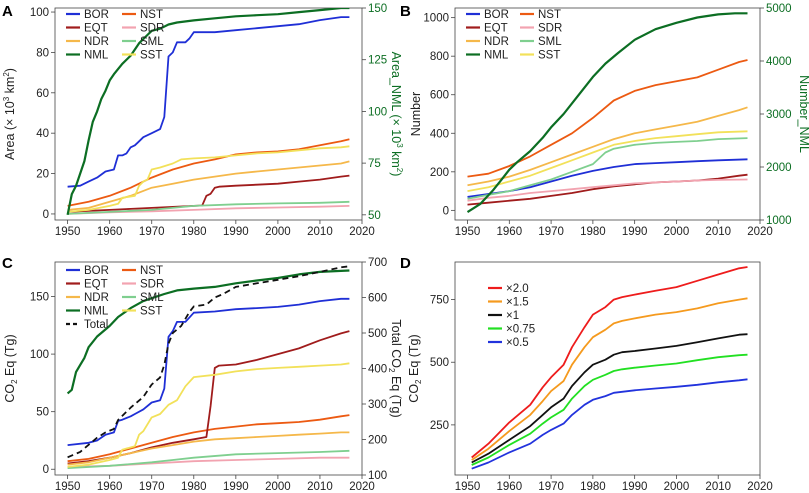  I want to click on y2-axis-label-part: 3, so click(399, 145).